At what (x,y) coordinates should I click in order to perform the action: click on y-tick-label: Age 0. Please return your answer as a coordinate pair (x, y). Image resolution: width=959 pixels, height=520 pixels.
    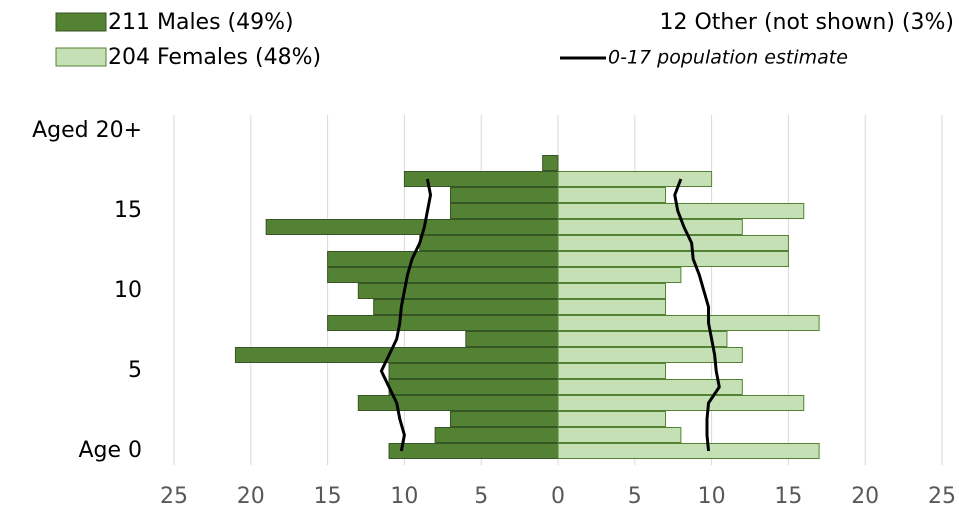
    Looking at the image, I should click on (110, 450).